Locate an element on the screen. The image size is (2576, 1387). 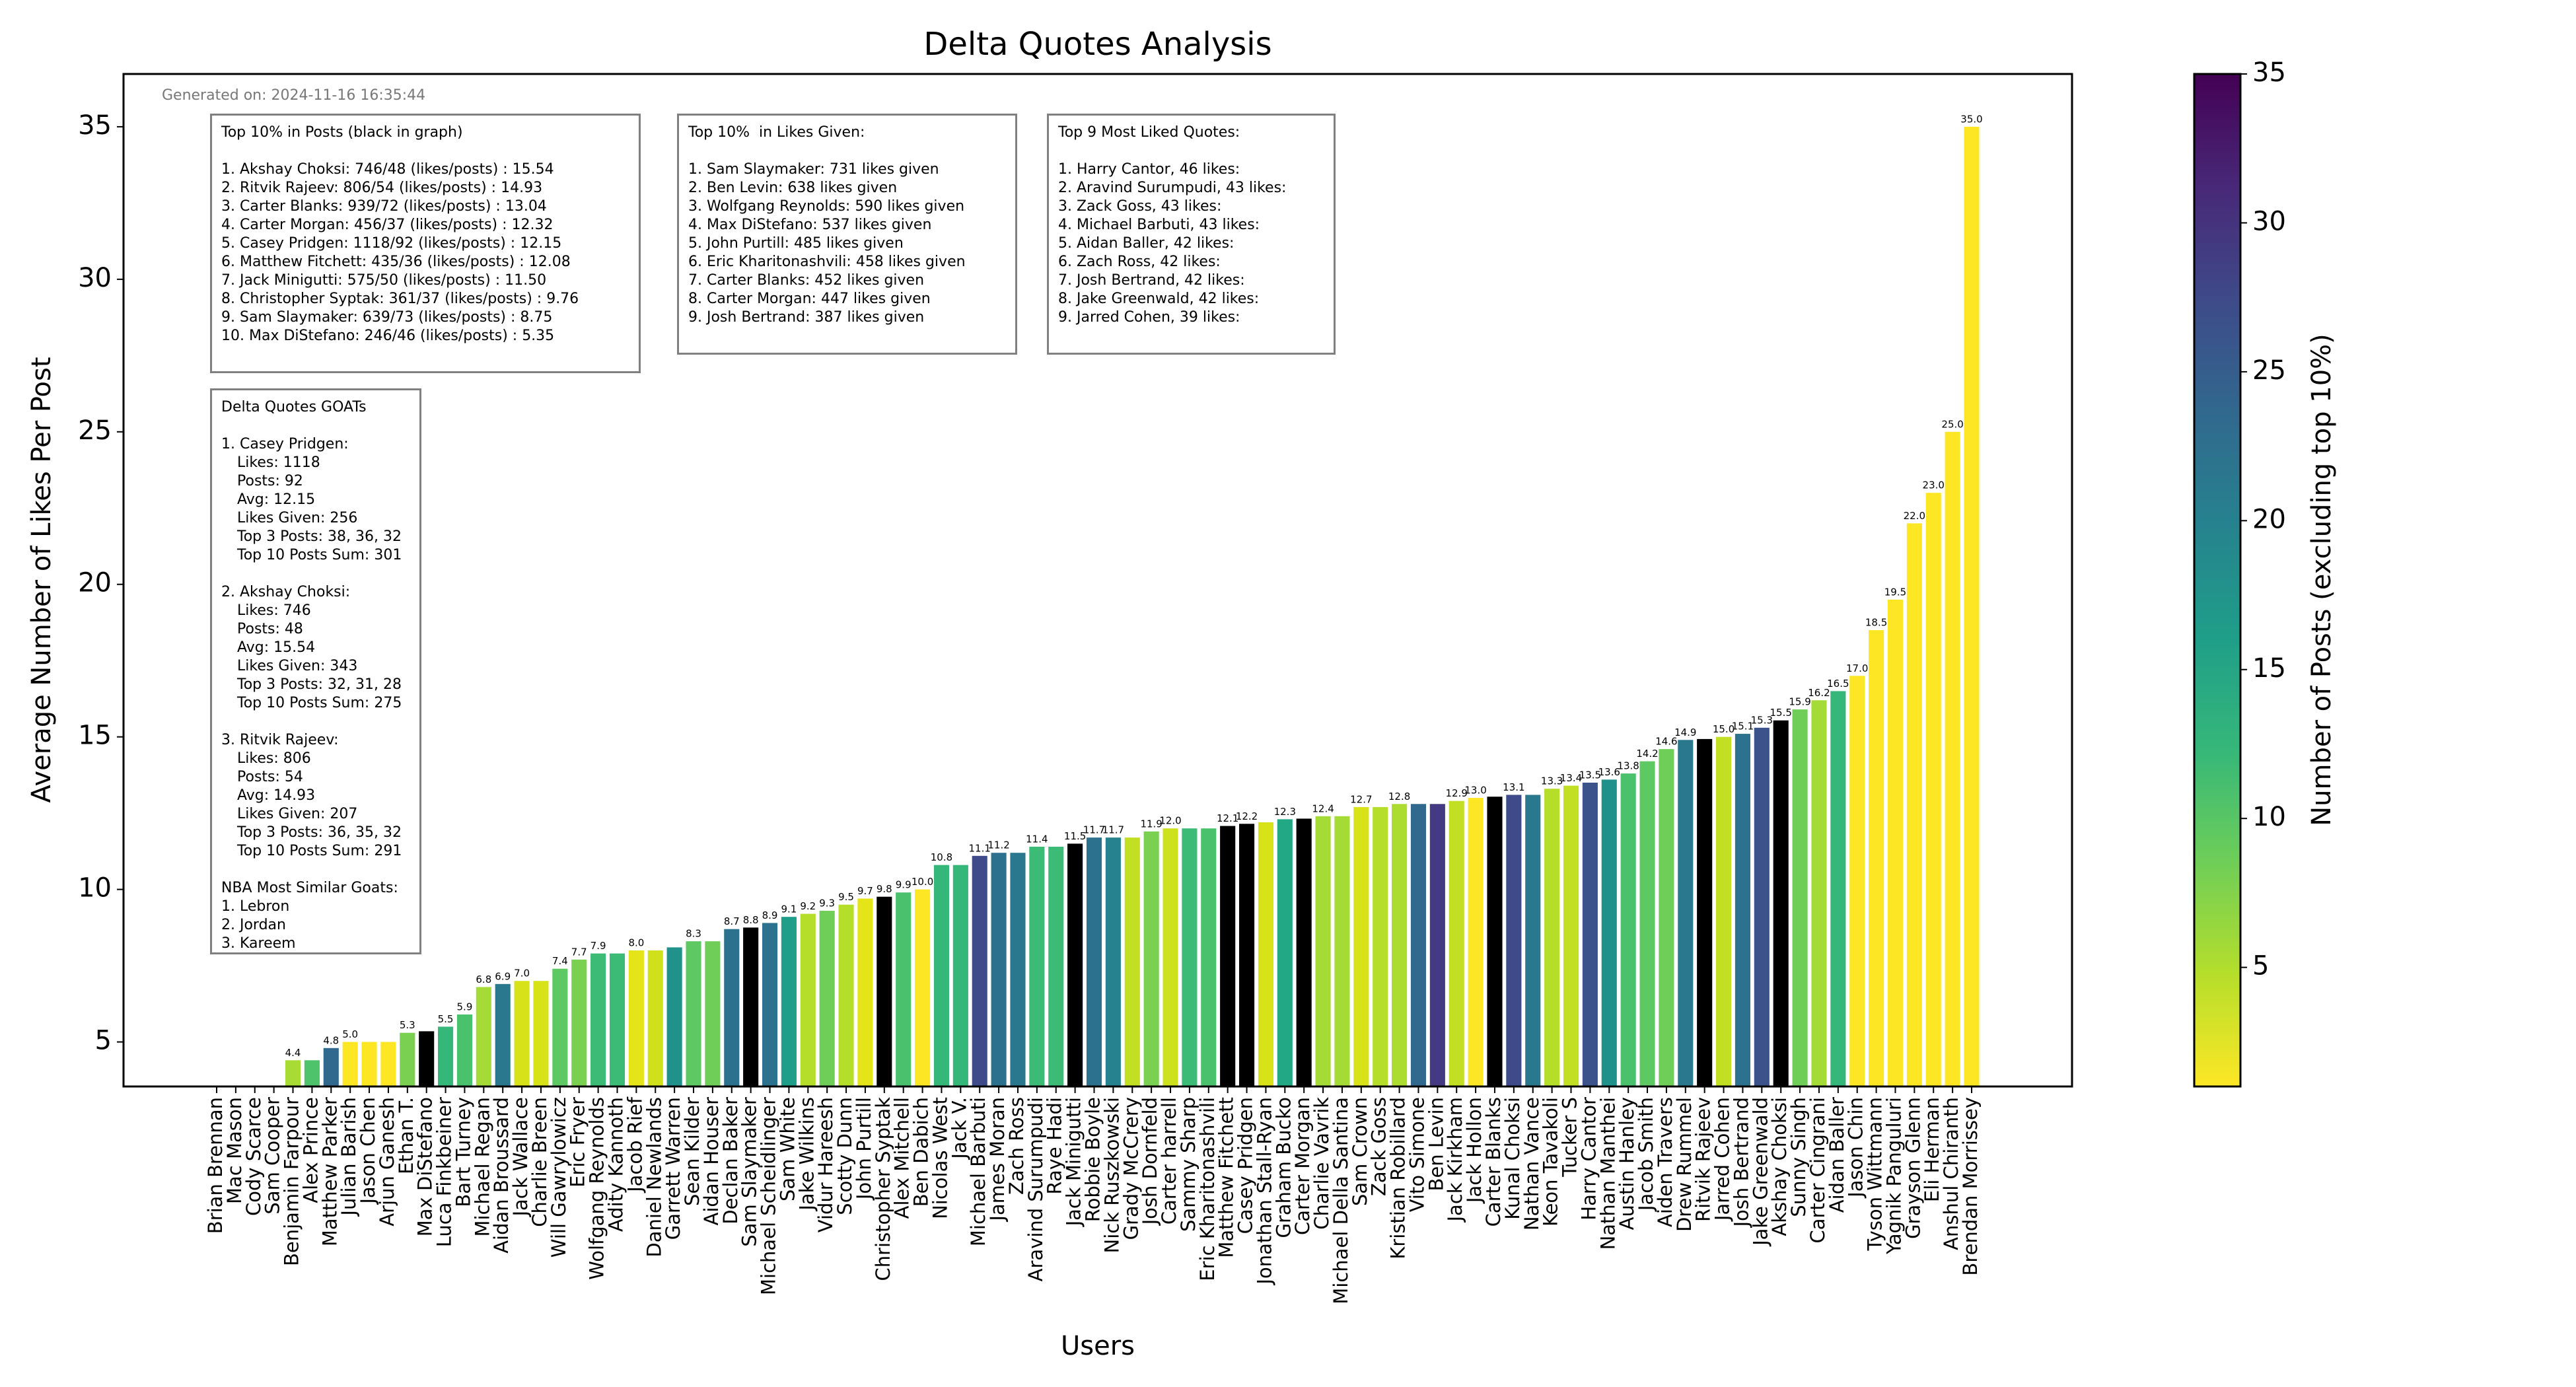
x-tick-label: Arjun Ganesh is located at coordinates (387, 1162).